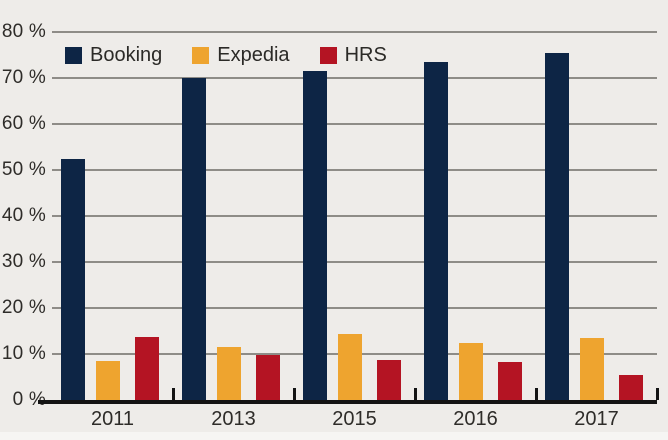 This screenshot has height=440, width=668. What do you see at coordinates (328, 55) in the screenshot?
I see `legend-swatch-hrs` at bounding box center [328, 55].